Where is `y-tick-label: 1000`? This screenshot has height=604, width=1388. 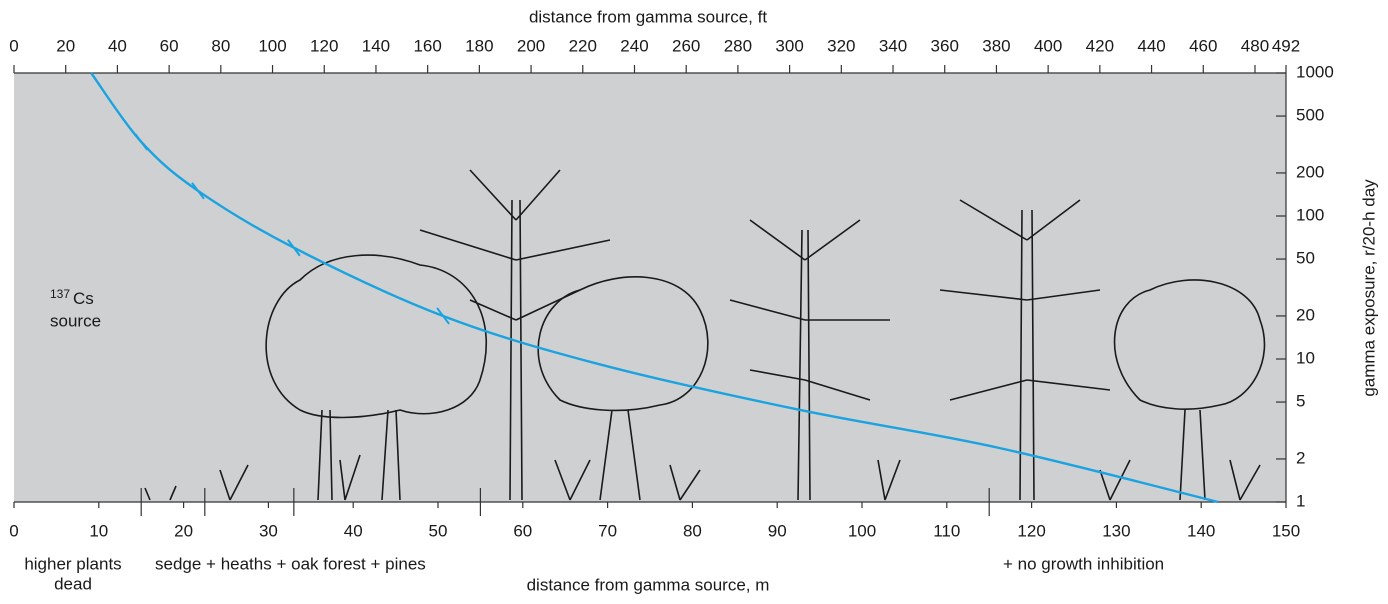 y-tick-label: 1000 is located at coordinates (1315, 71).